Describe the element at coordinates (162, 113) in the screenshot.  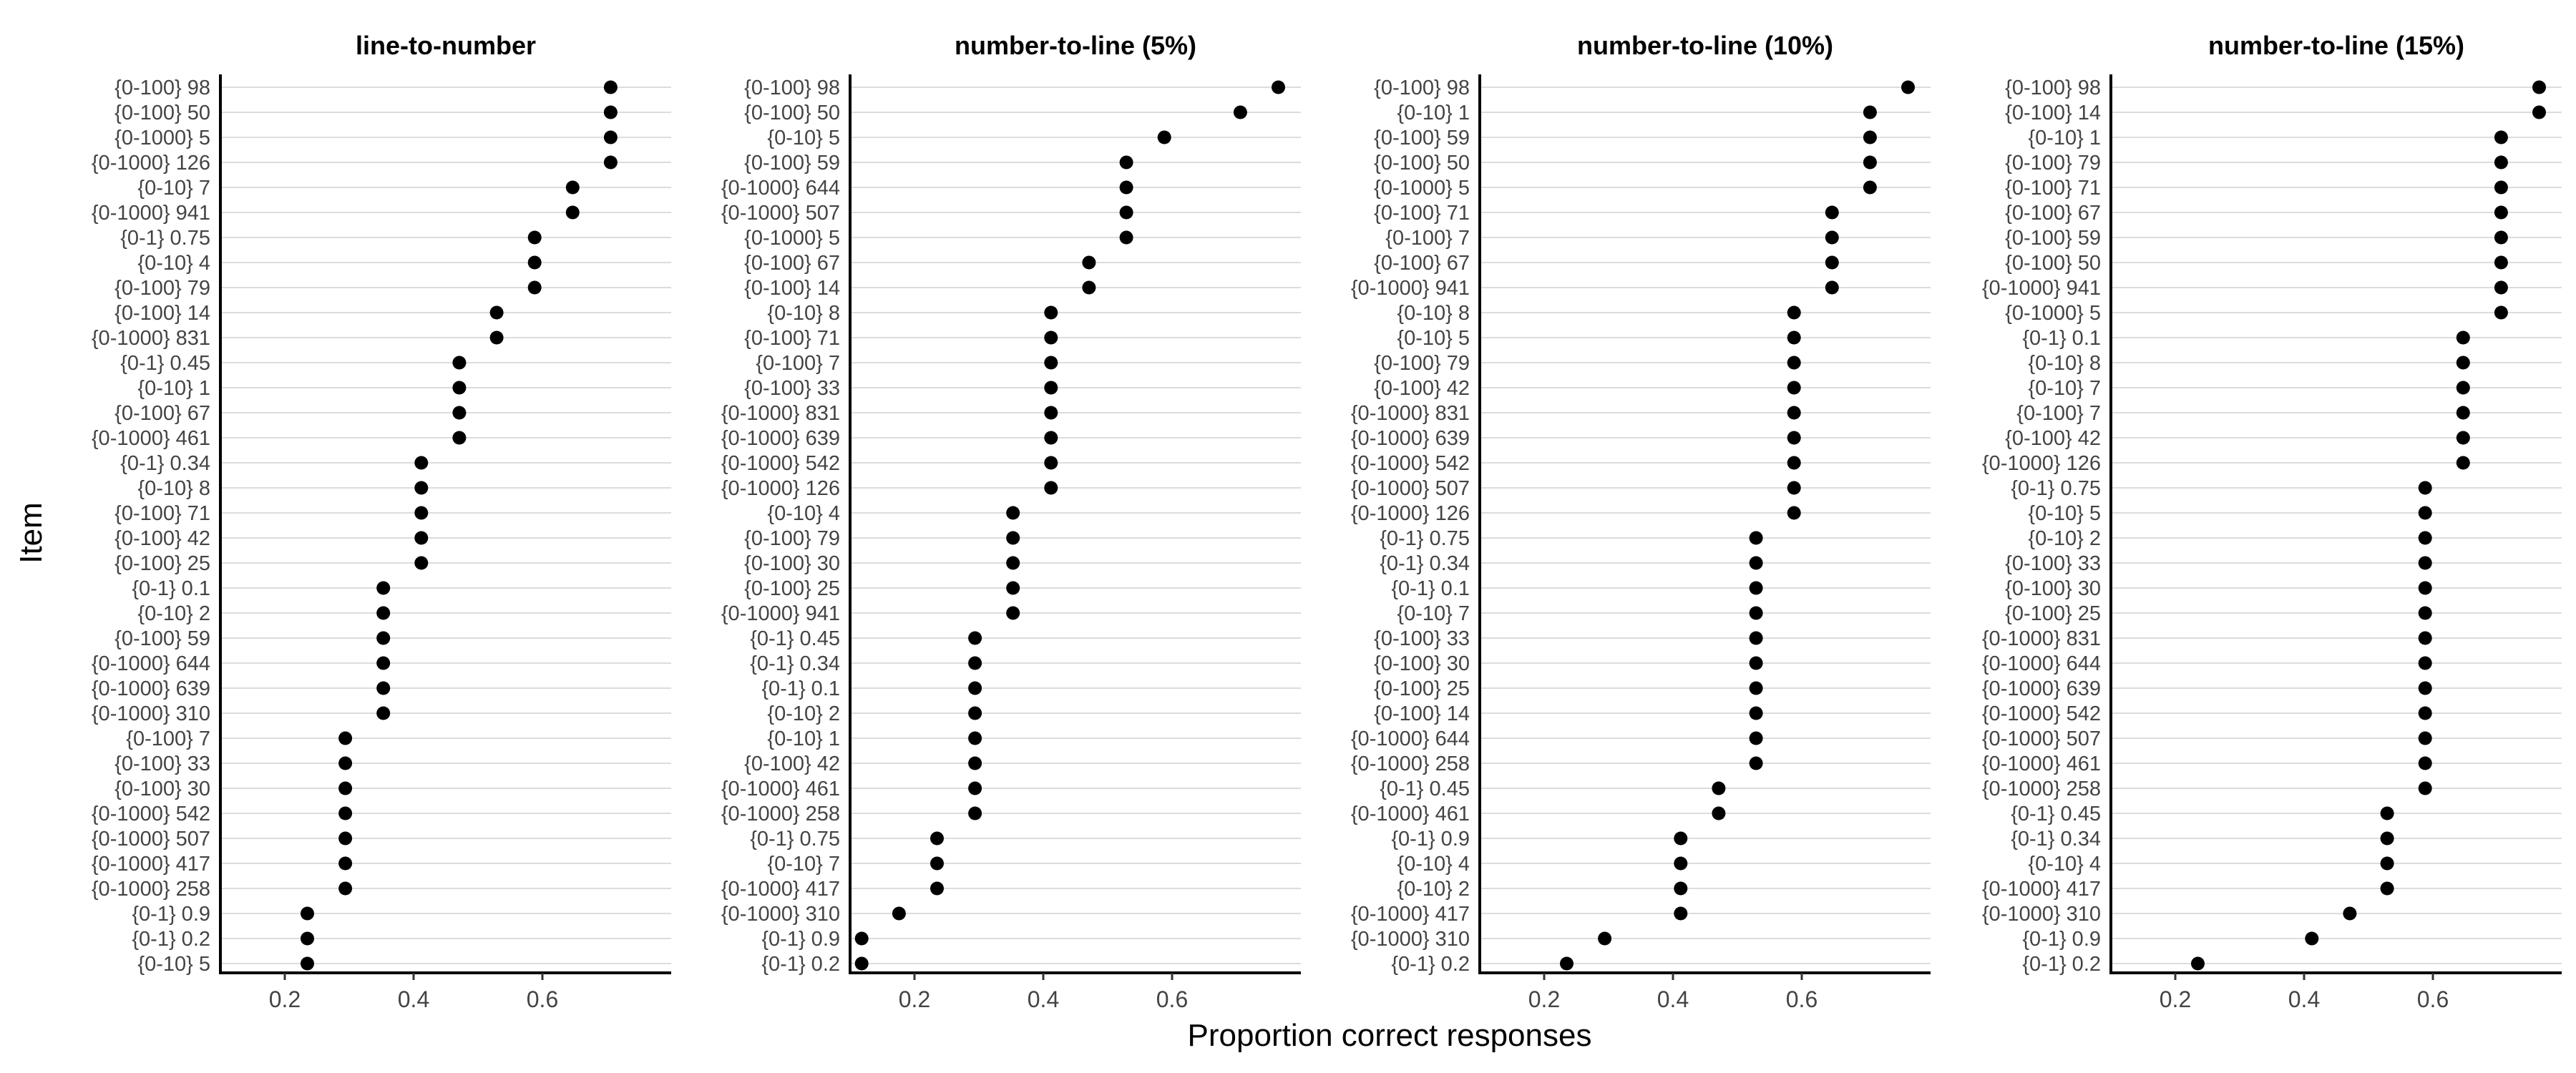
I see `item-label: {0-100} 50` at that location.